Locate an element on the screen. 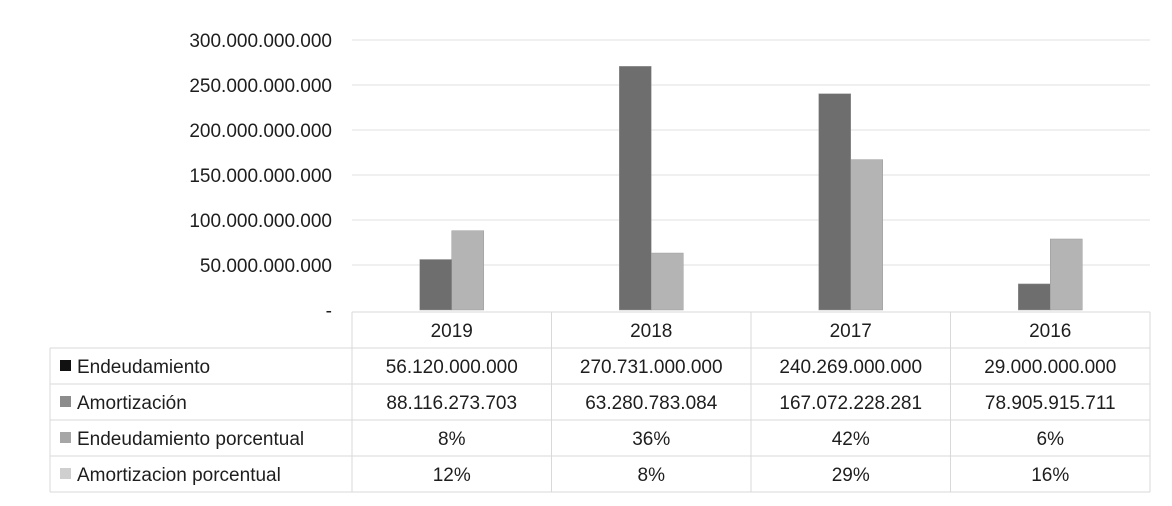  y-tick-label: 50.000.000.000 is located at coordinates (266, 266).